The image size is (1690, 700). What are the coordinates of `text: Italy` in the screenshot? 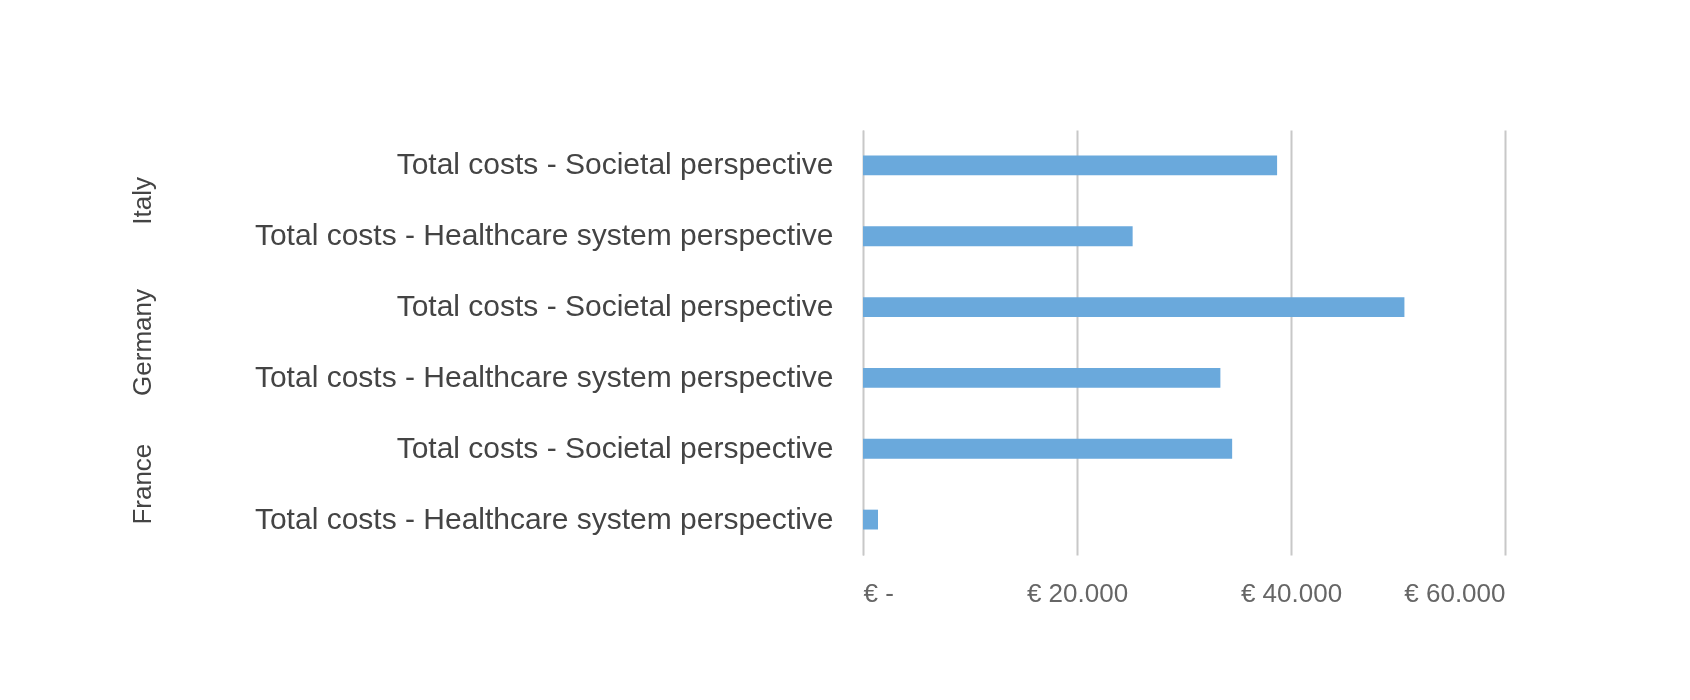 It's located at (142, 200).